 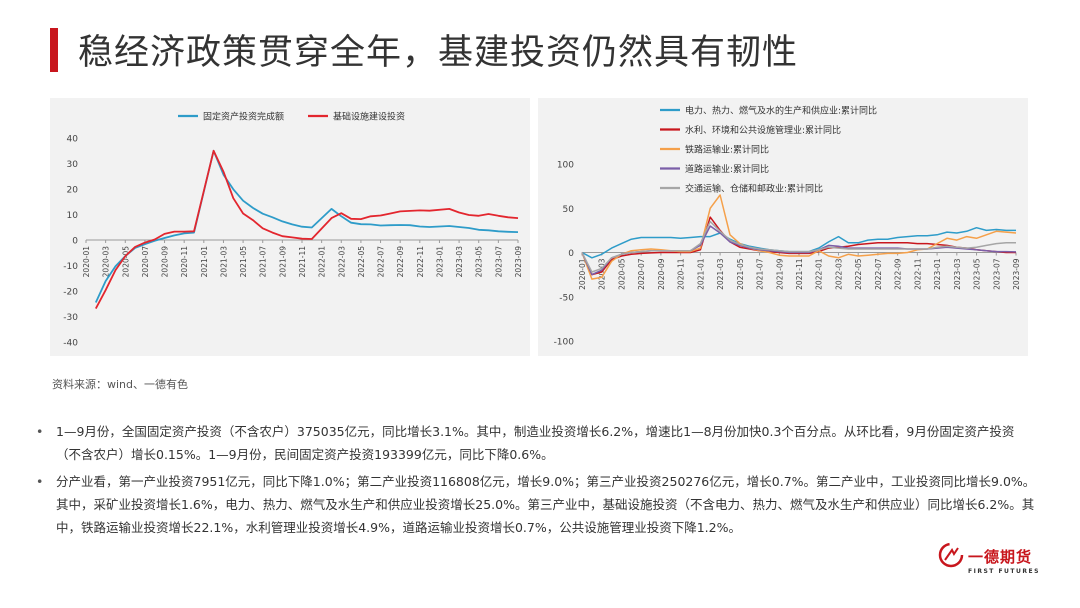 I want to click on legend-label: 基础设施建设投资, so click(x=369, y=117).